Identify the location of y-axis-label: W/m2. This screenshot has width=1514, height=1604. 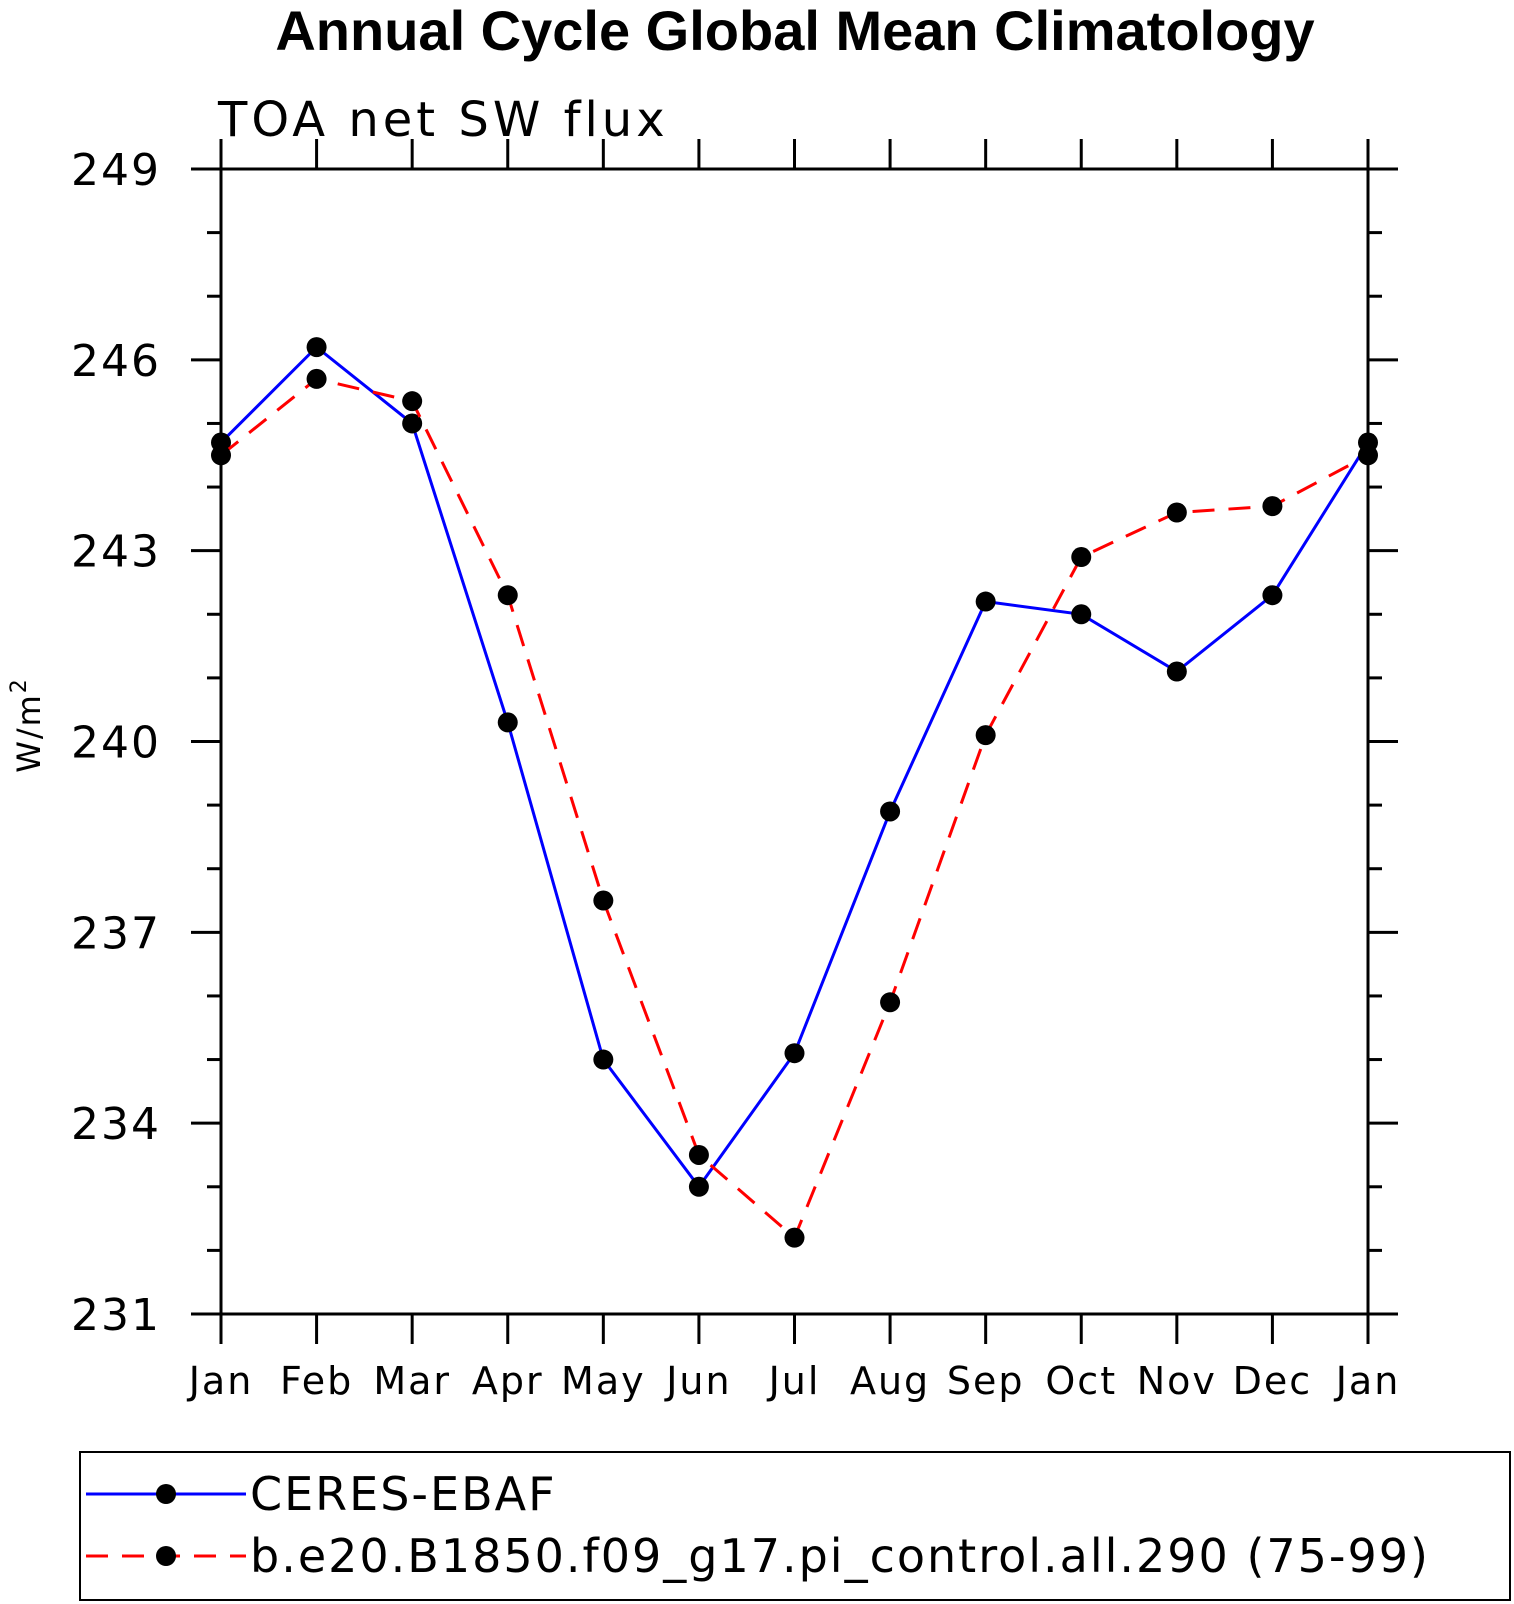
(27, 725).